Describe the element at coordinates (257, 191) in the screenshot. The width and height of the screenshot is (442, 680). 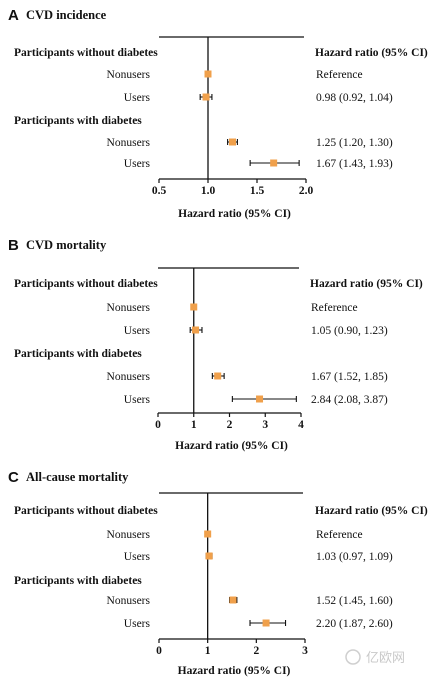
I see `x-tick-label: 1.5` at that location.